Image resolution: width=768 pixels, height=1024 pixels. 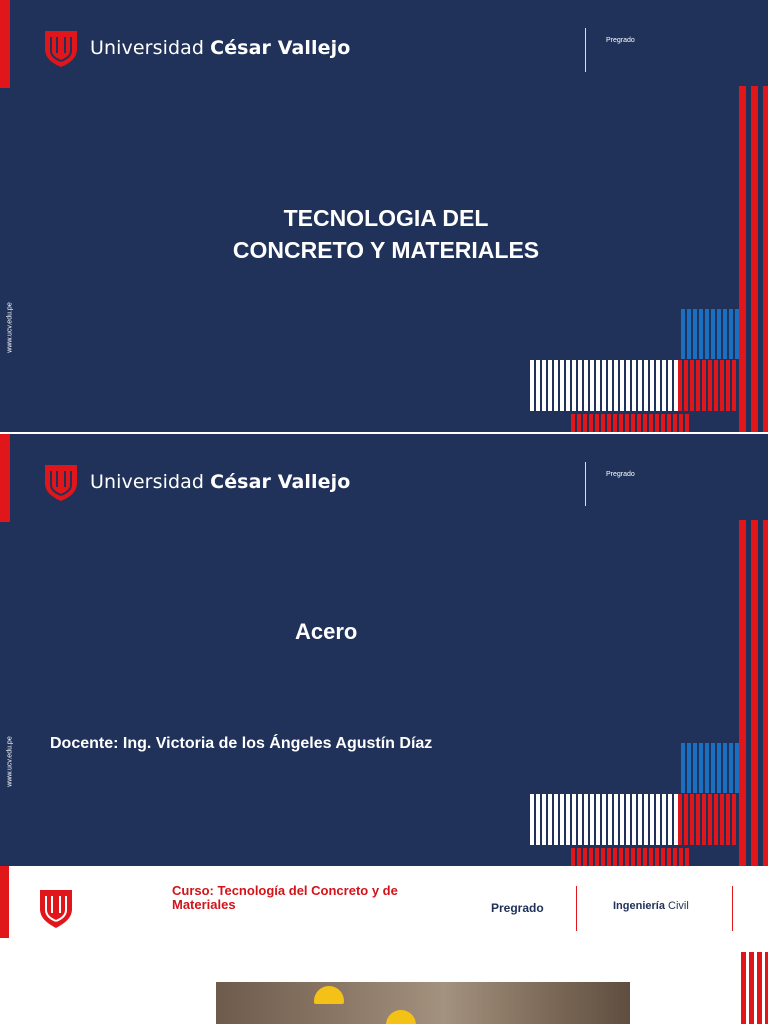 What do you see at coordinates (754, 988) in the screenshot?
I see `decorative-red-bars` at bounding box center [754, 988].